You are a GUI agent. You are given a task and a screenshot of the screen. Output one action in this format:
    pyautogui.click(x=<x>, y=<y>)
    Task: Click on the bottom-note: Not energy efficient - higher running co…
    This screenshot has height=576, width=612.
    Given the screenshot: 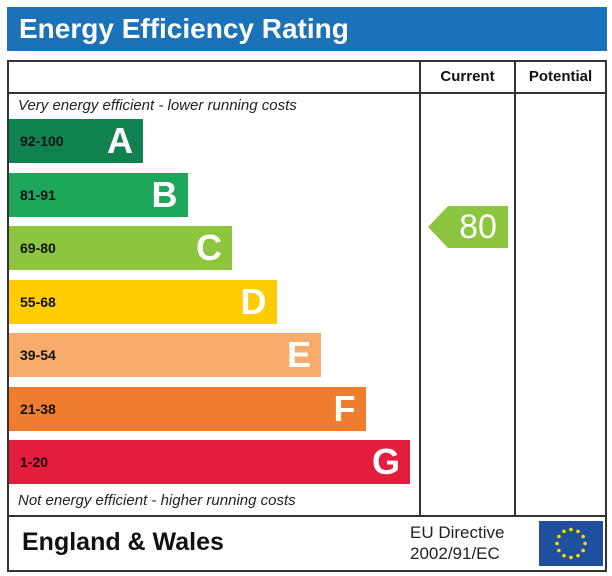 What is the action you would take?
    pyautogui.click(x=157, y=500)
    